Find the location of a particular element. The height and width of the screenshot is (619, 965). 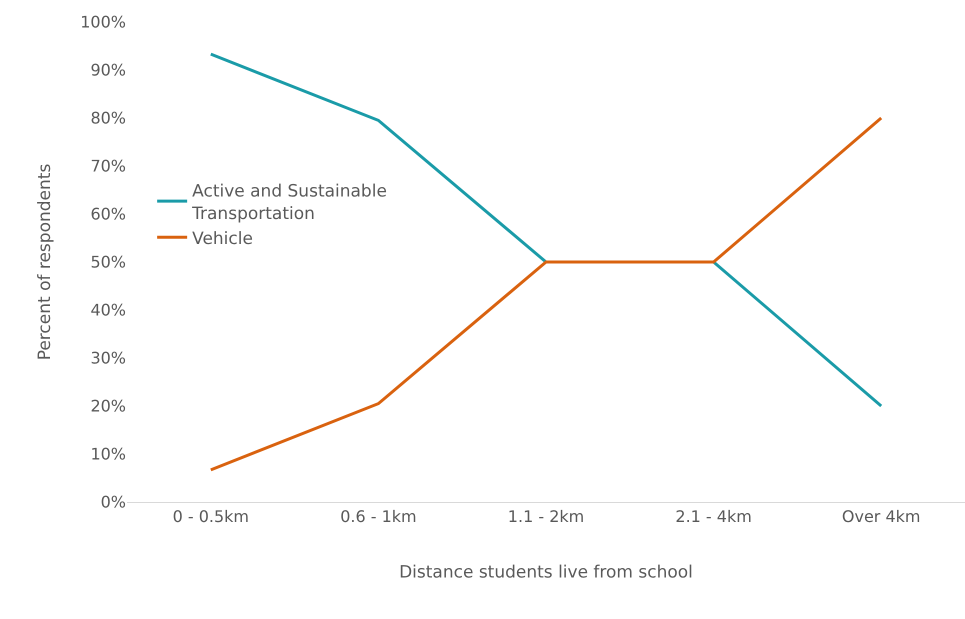

y-tick-label: 10% is located at coordinates (108, 454).